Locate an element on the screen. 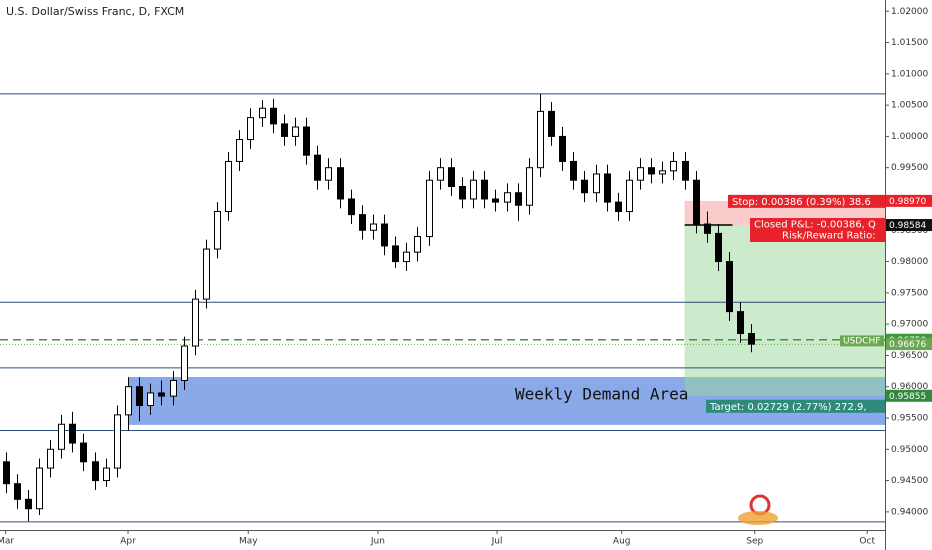 The width and height of the screenshot is (932, 550). pnl-label-box is located at coordinates (817, 230).